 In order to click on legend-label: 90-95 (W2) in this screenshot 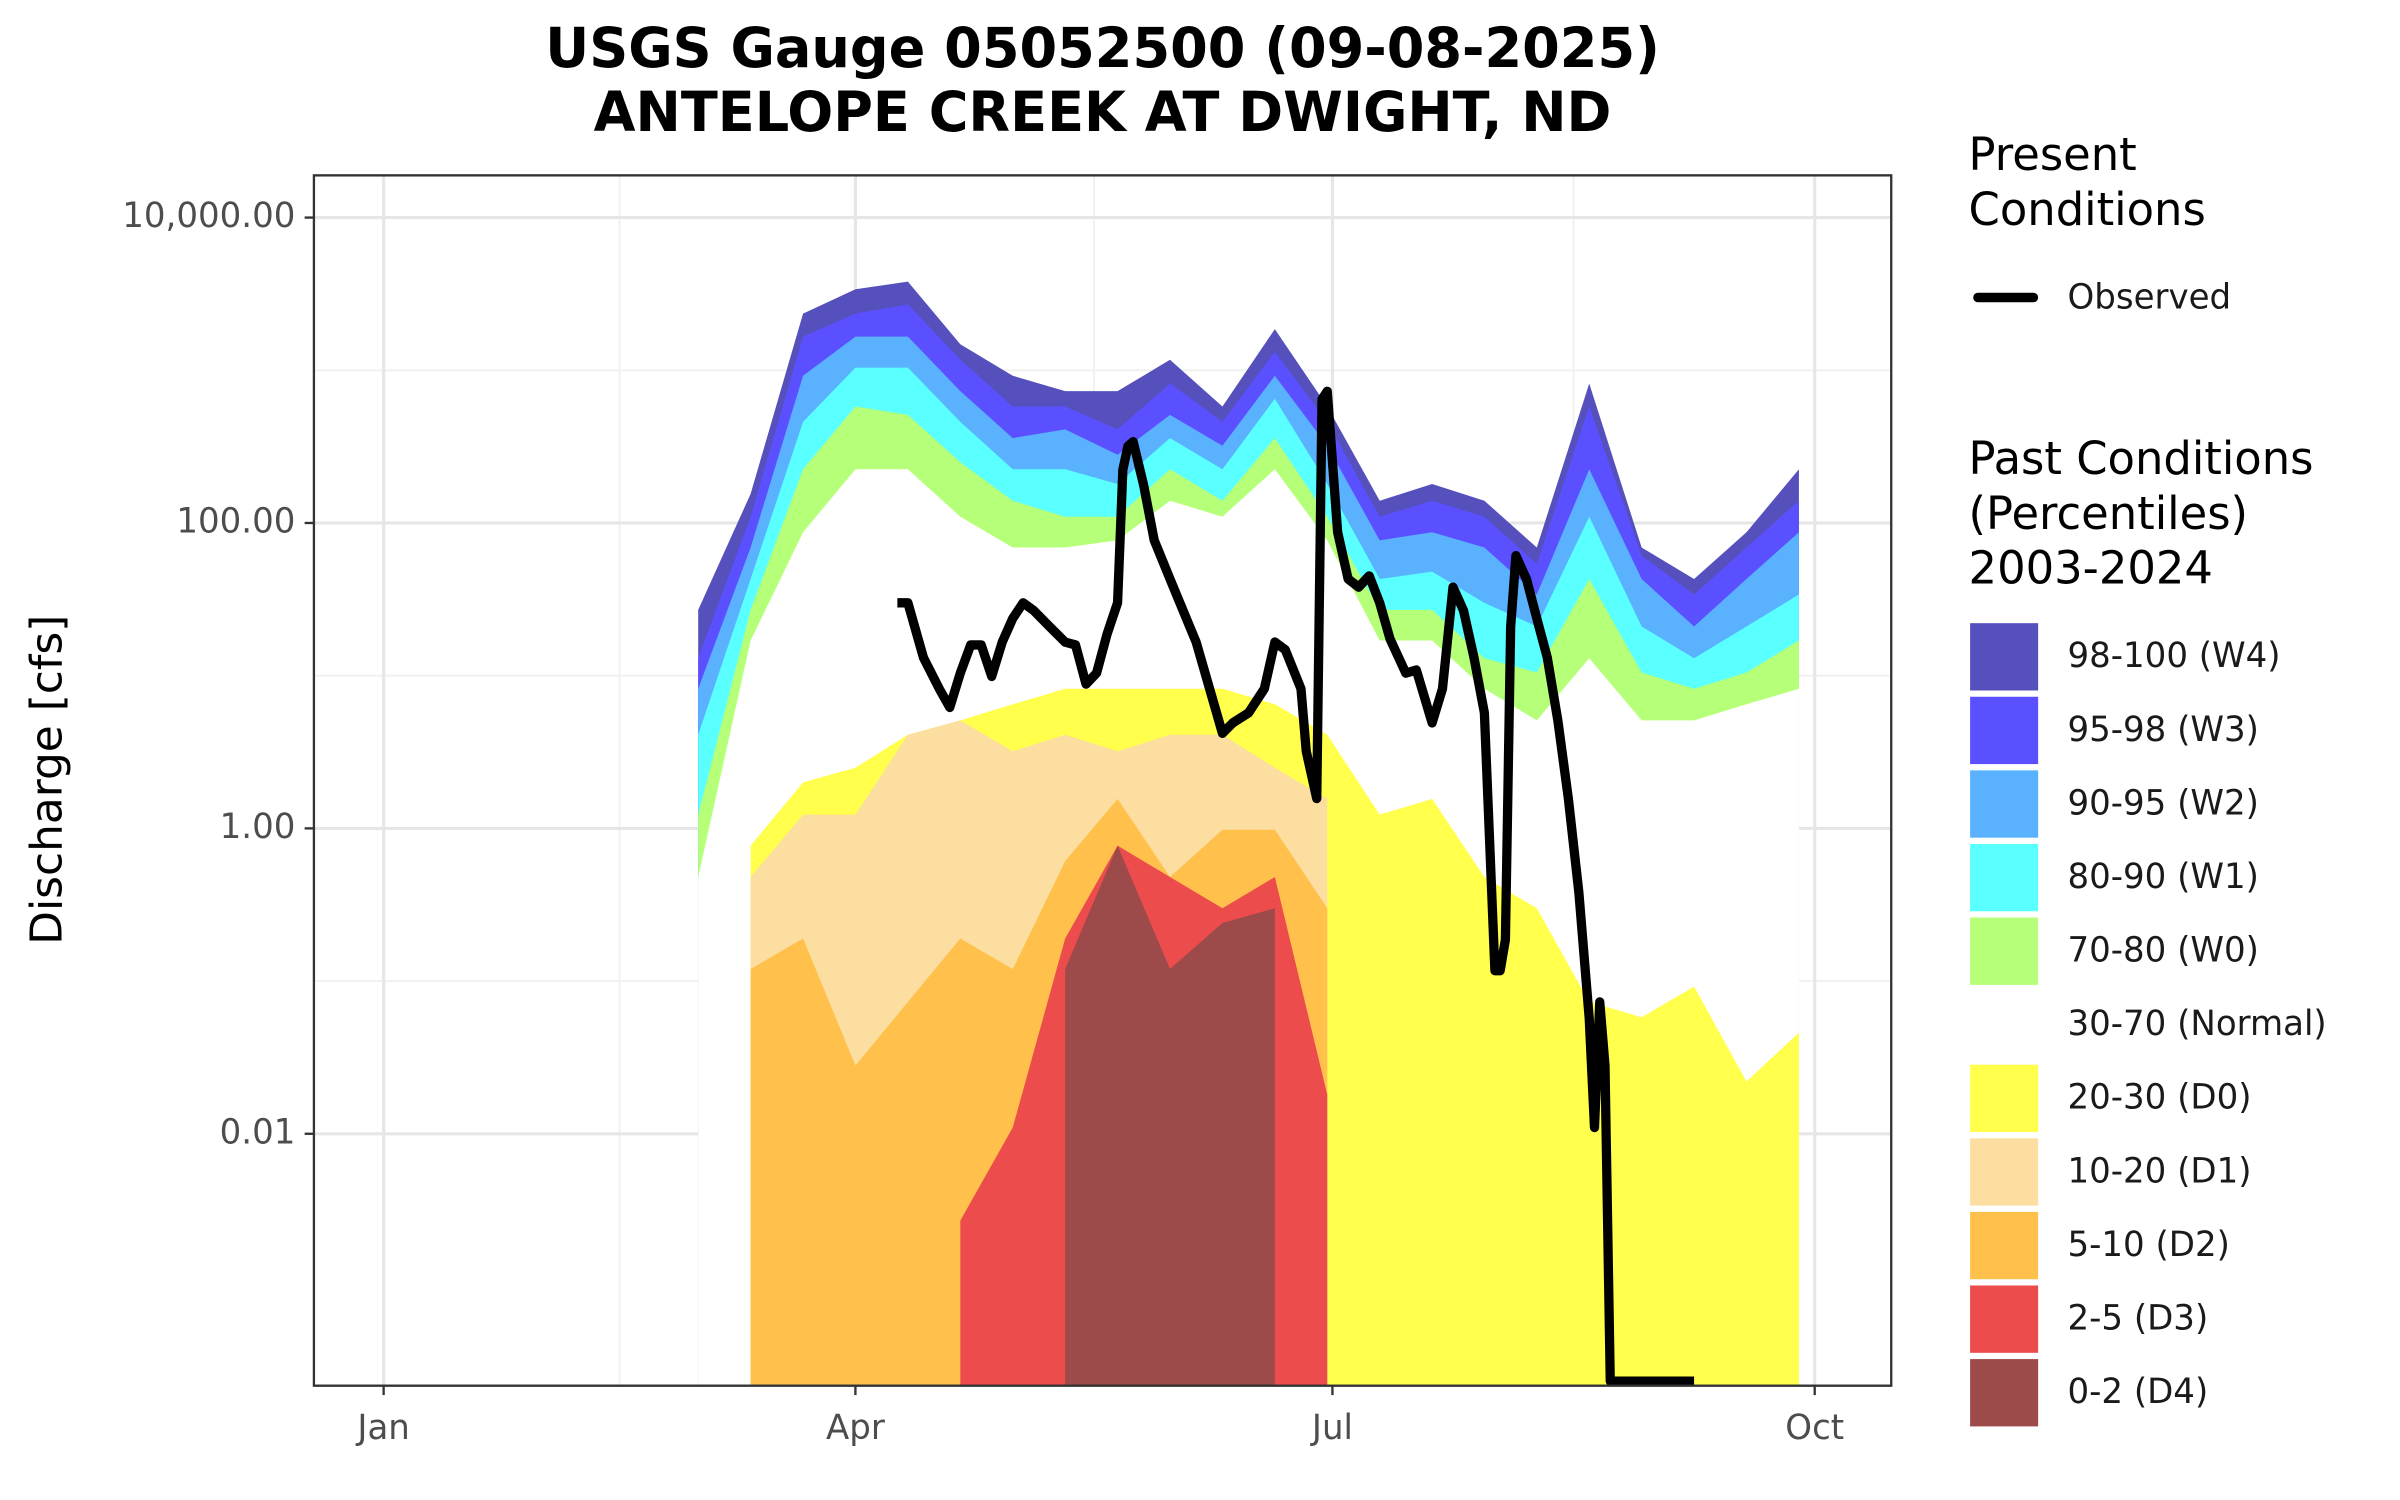, I will do `click(2163, 803)`.